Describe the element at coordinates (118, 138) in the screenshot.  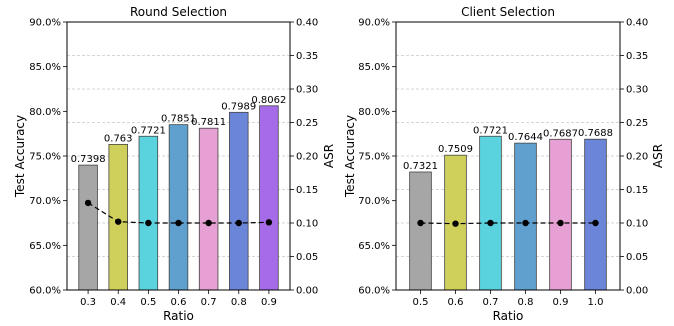
I see `bar-value-label: 0.763` at that location.